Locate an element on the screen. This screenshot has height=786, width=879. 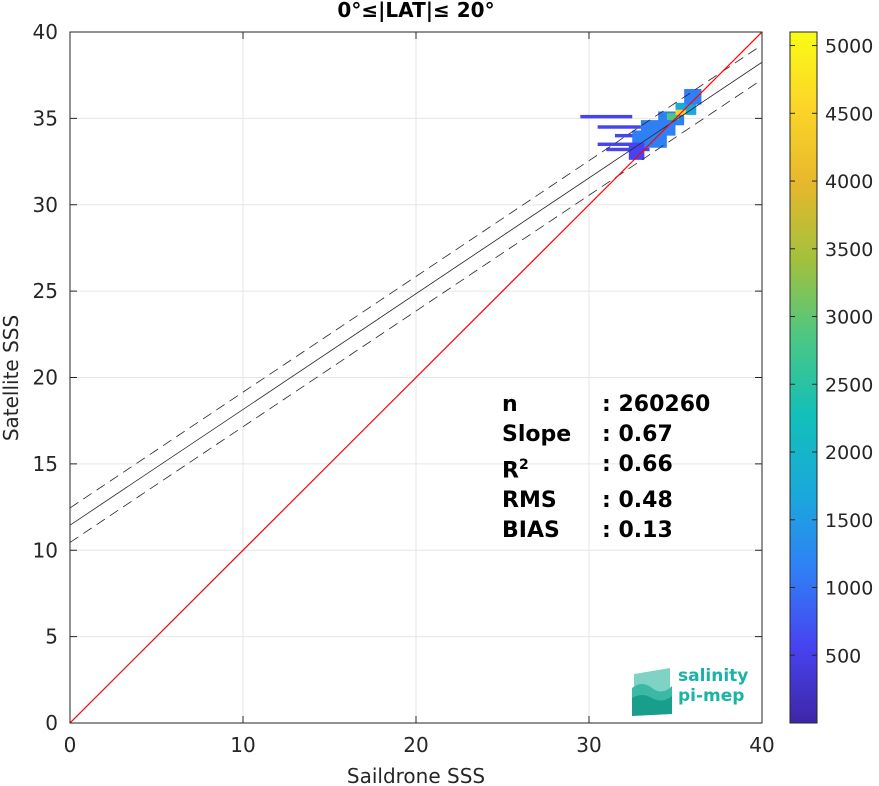
y-tick-label: 10 is located at coordinates (45, 550).